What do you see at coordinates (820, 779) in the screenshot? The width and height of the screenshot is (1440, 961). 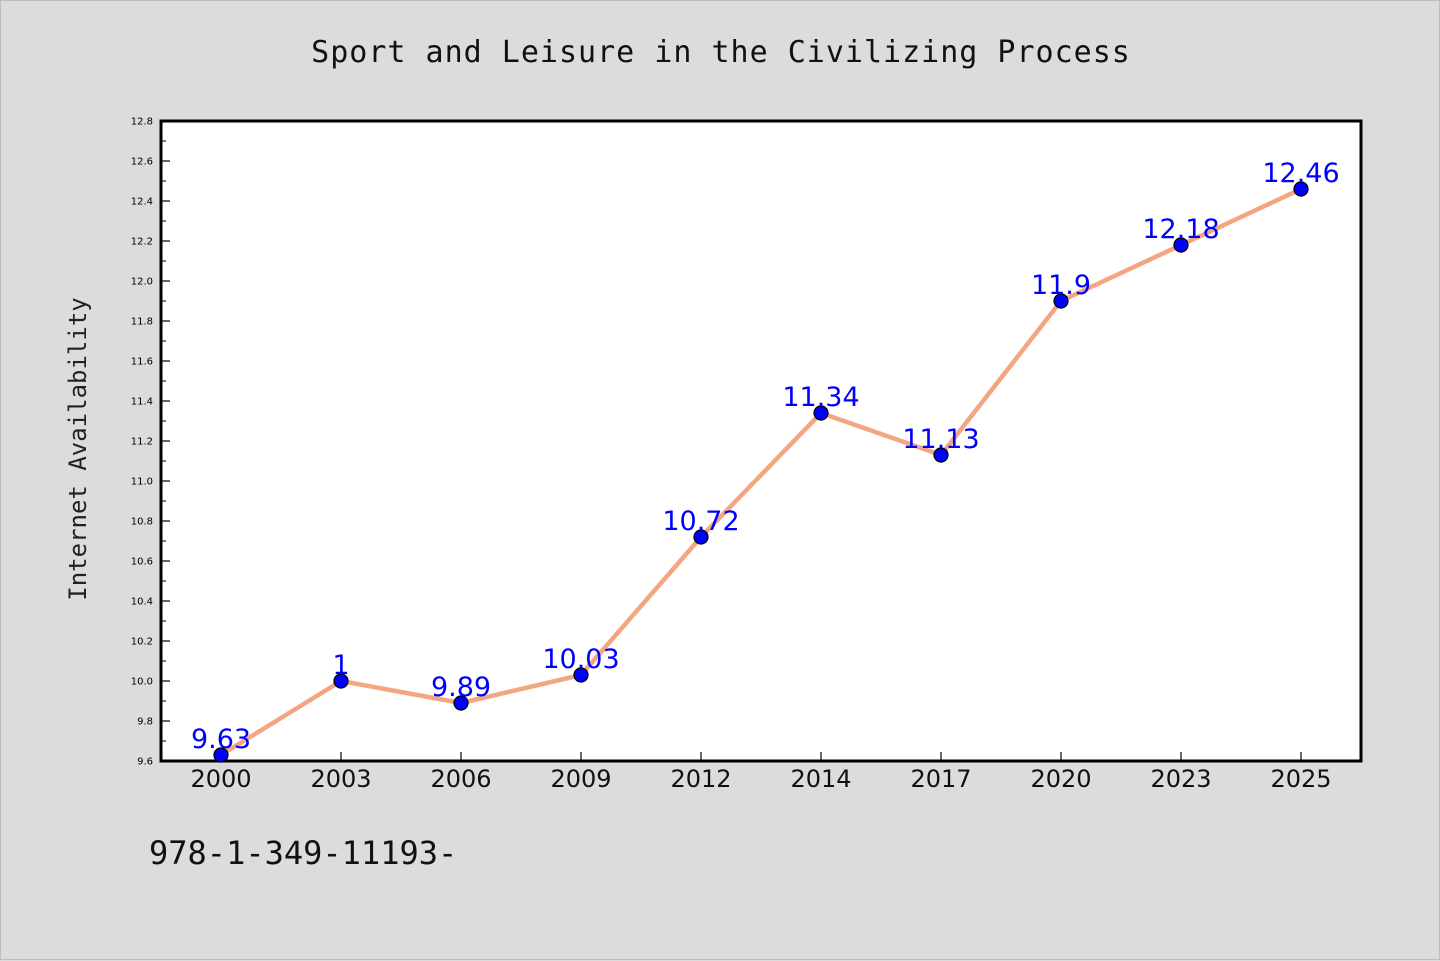 I see `x-tick-label: 2014` at bounding box center [820, 779].